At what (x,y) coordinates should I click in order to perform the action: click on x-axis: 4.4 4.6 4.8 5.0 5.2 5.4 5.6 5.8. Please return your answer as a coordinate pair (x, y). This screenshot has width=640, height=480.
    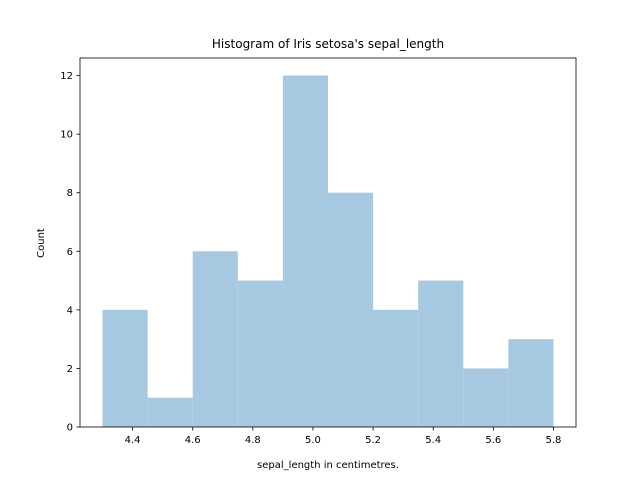
    Looking at the image, I should click on (343, 436).